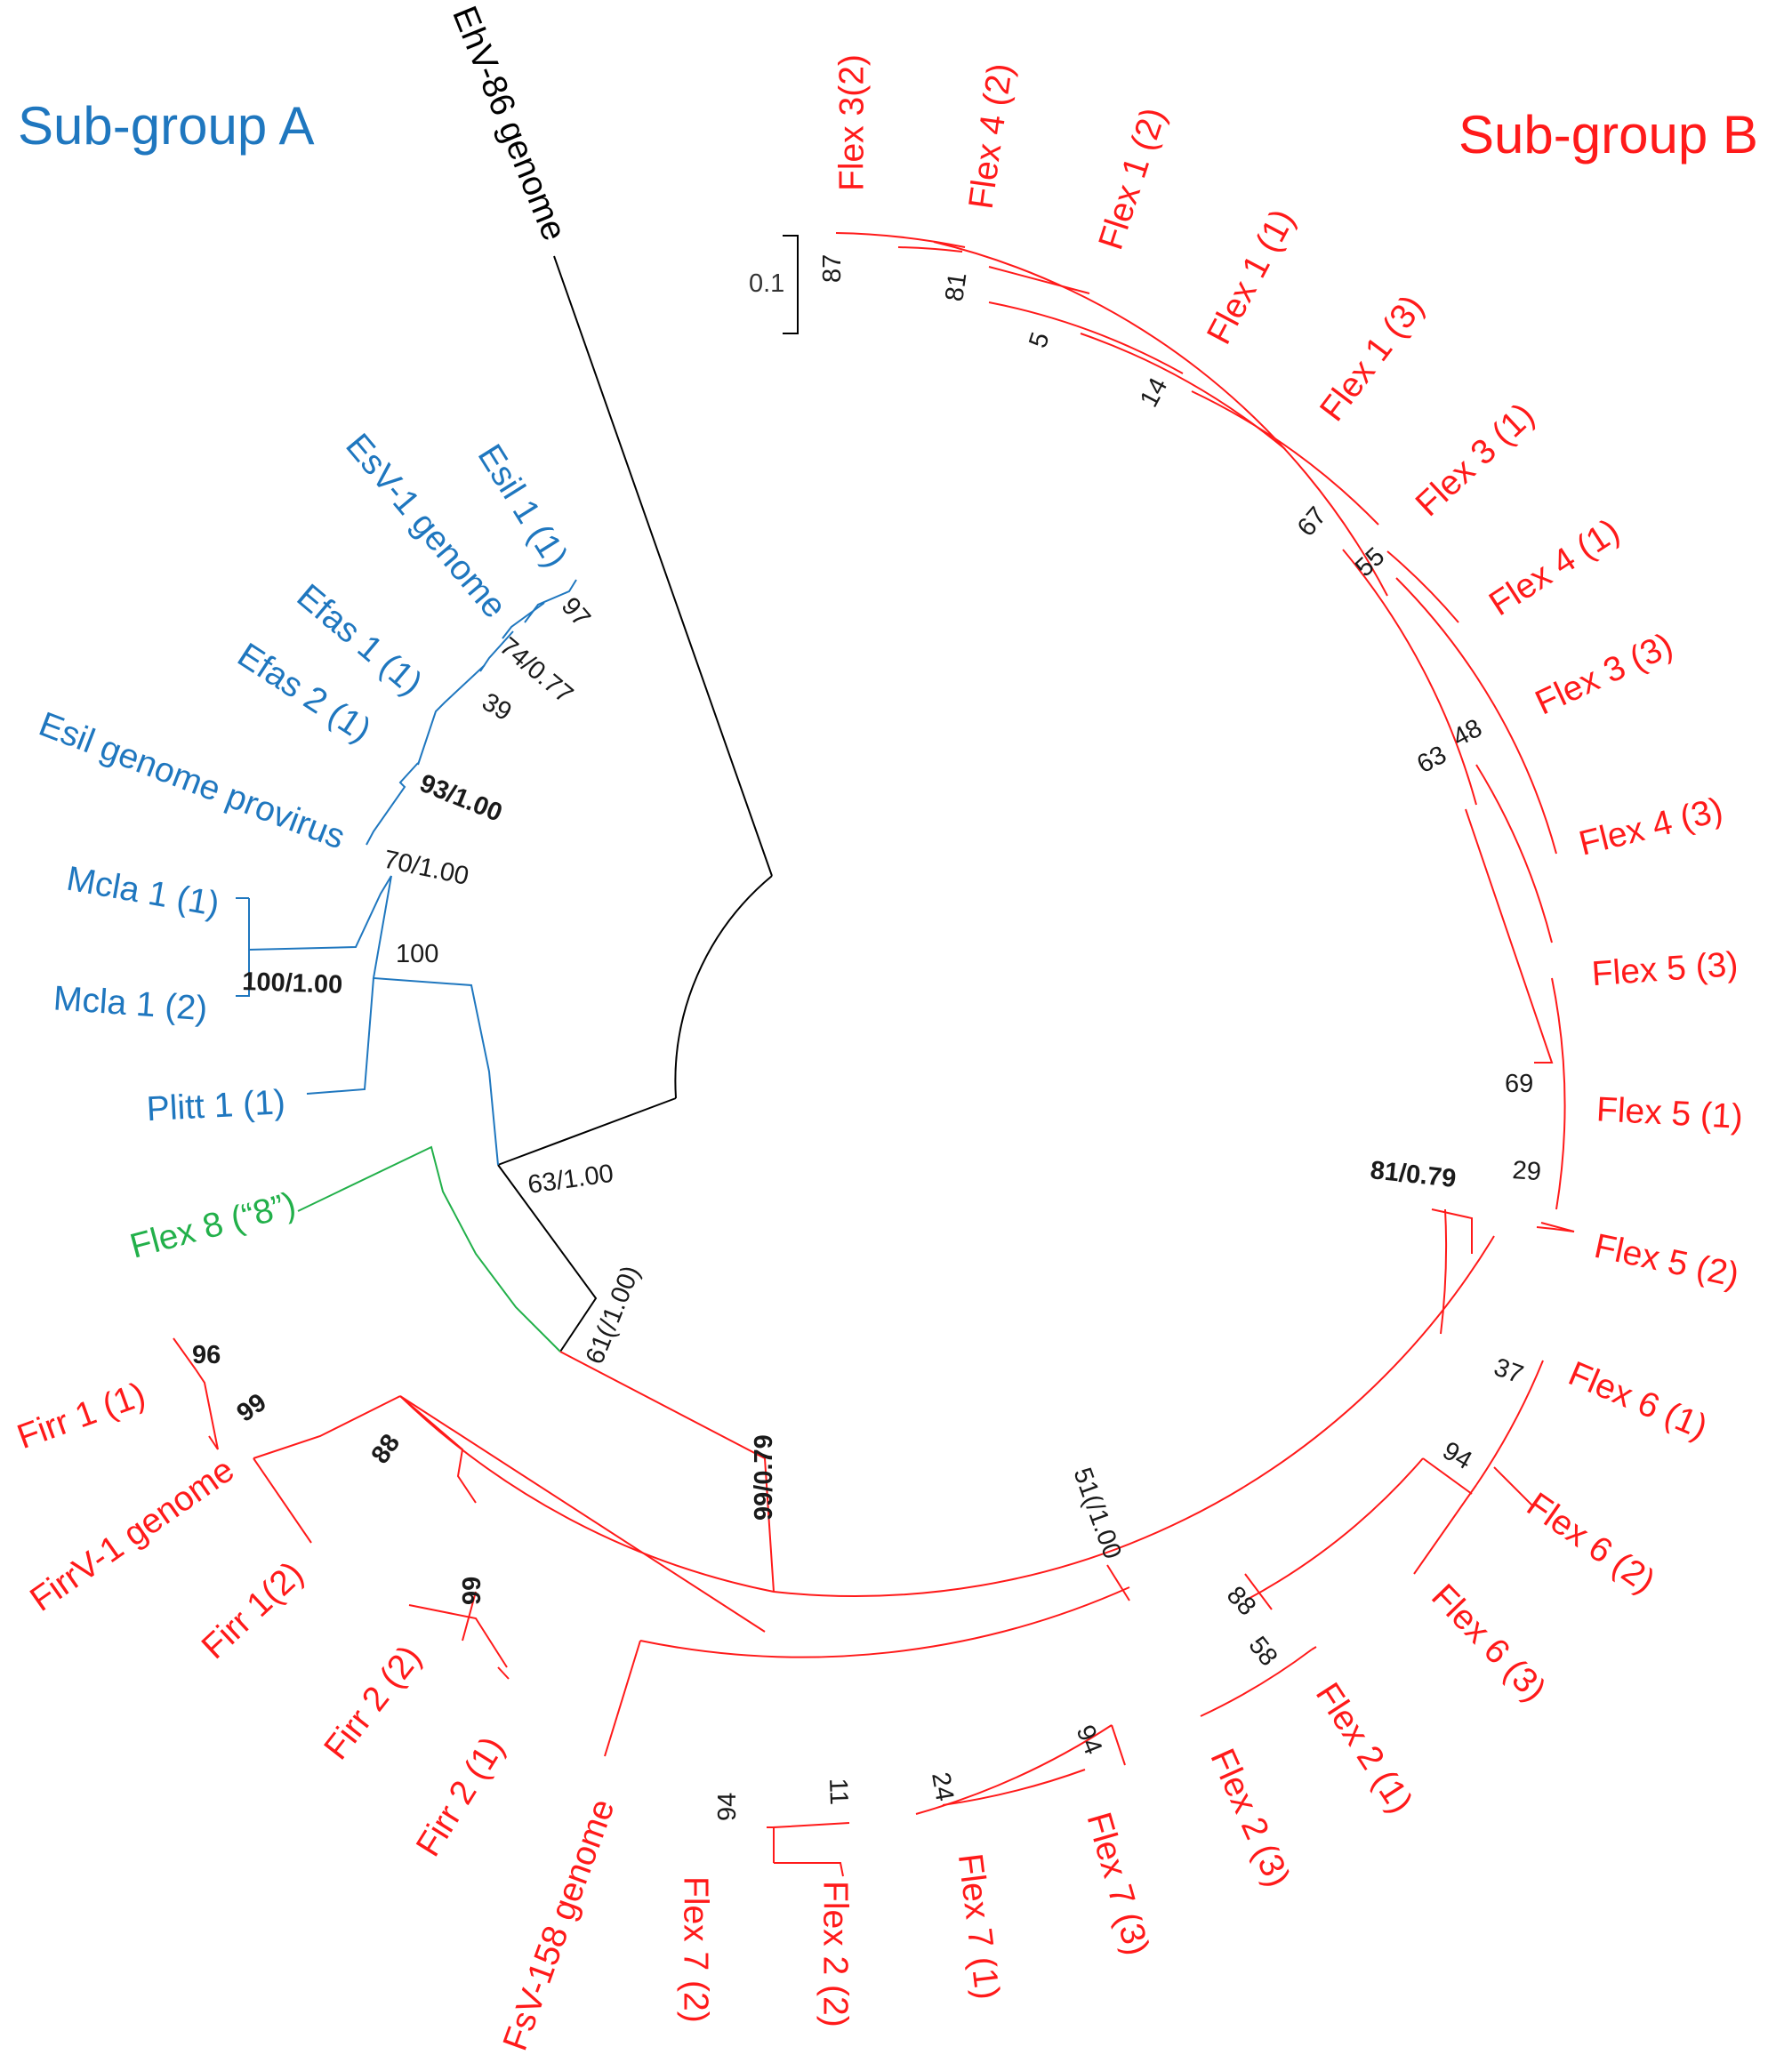  I want to click on support-value-s94c: 94, so click(727, 1807).